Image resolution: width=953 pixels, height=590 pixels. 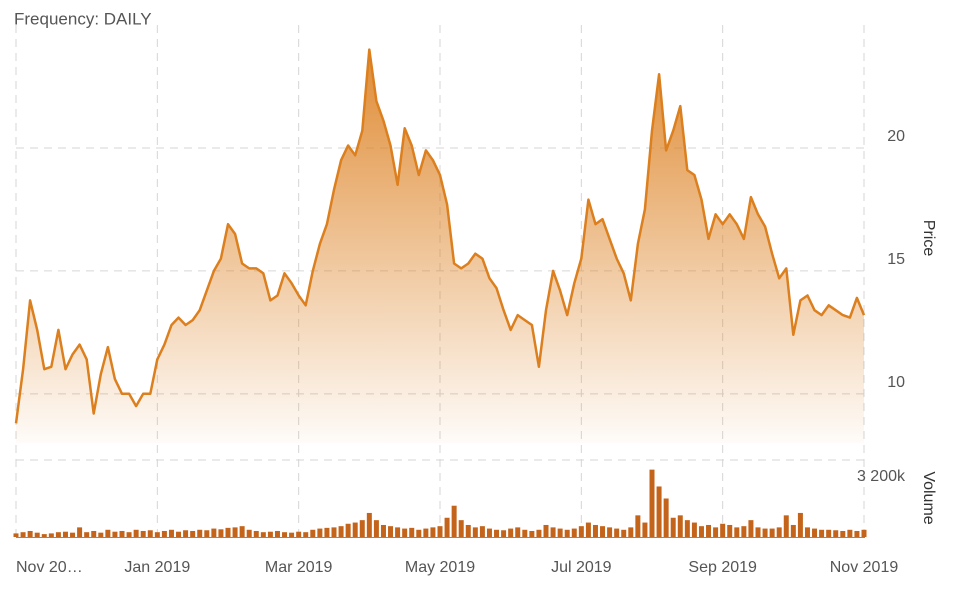 I want to click on chart-title: Frequency: DAILY, so click(x=83, y=18).